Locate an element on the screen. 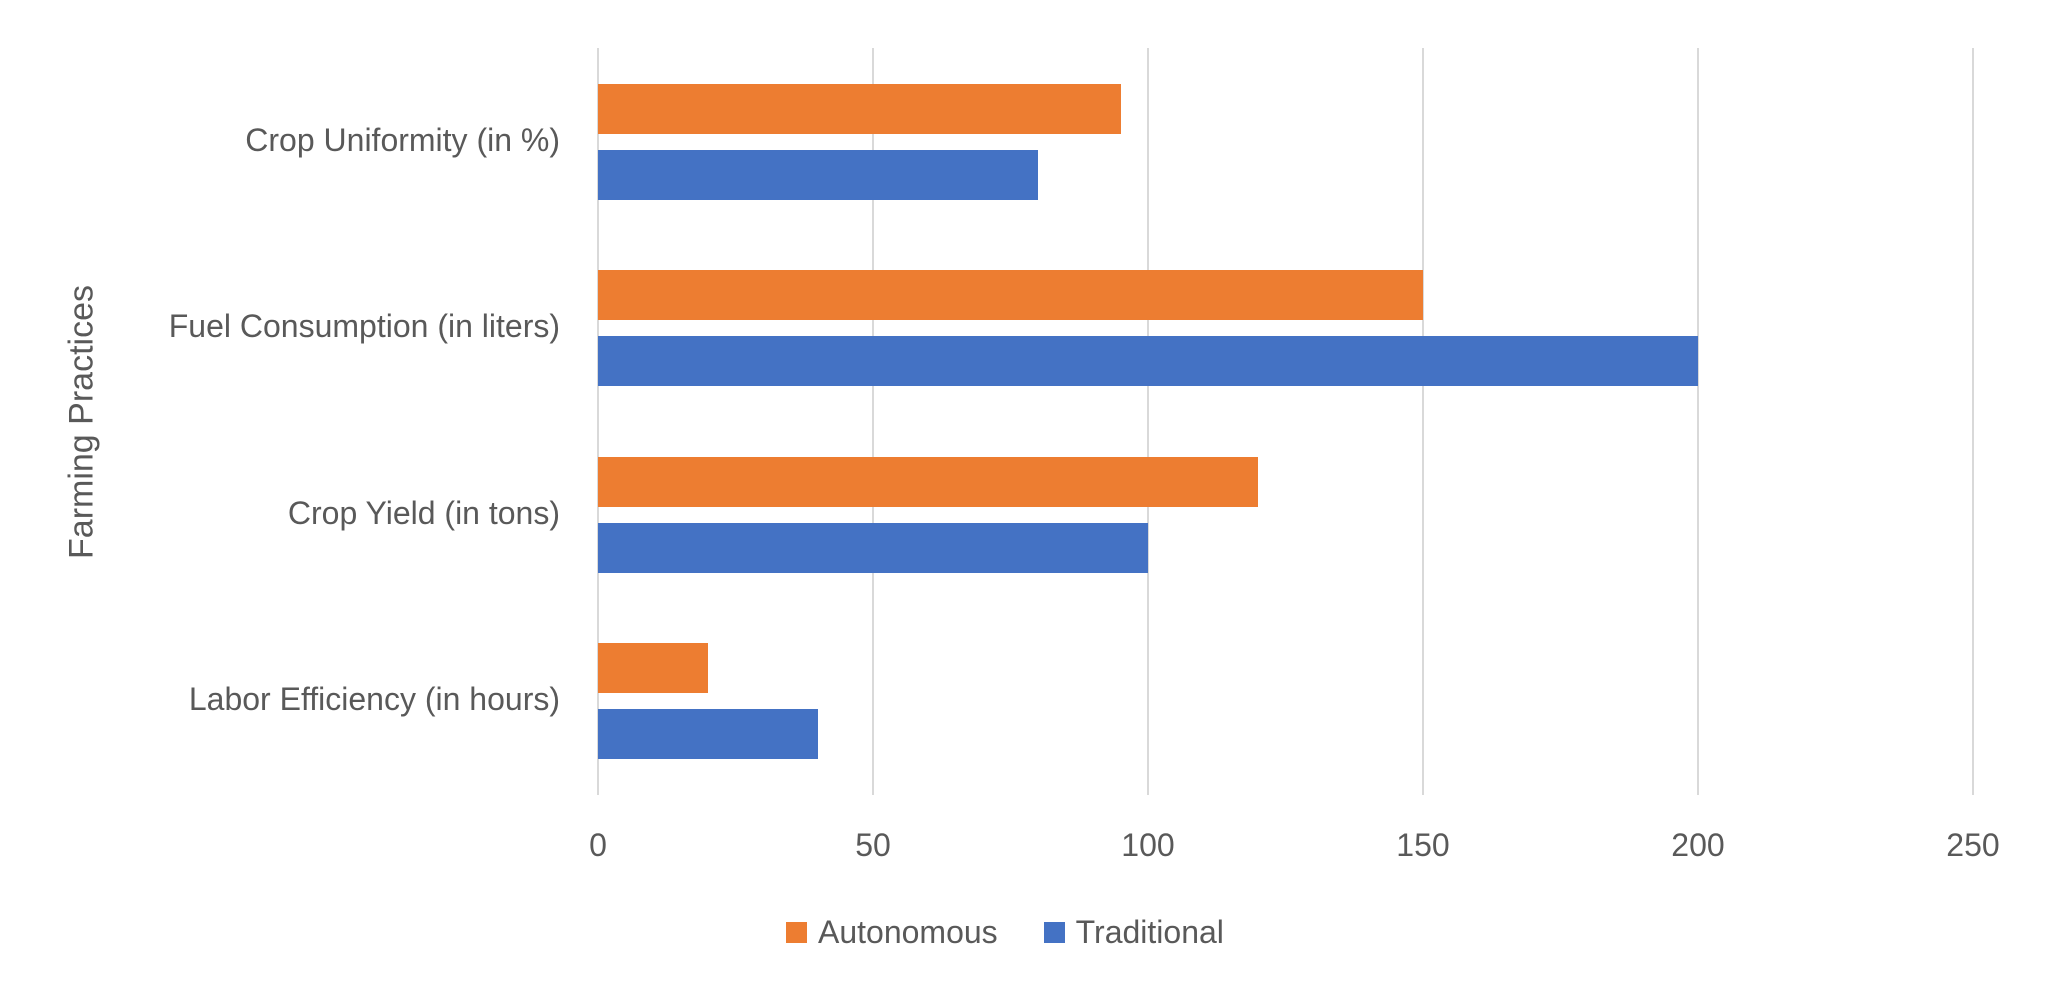  category-label-labor-efficiency: Labor Efficiency (in hours) is located at coordinates (374, 699).